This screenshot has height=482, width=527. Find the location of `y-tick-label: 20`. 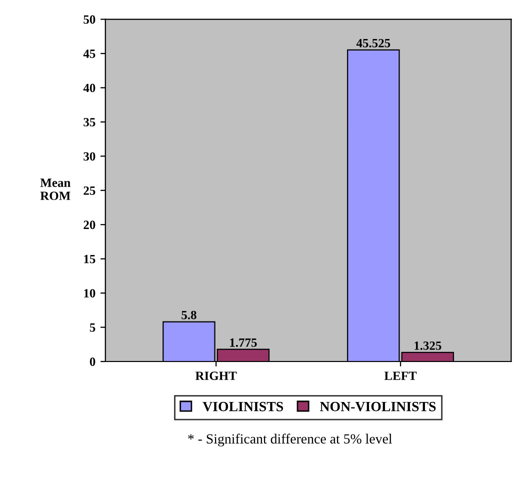

y-tick-label: 20 is located at coordinates (90, 225).